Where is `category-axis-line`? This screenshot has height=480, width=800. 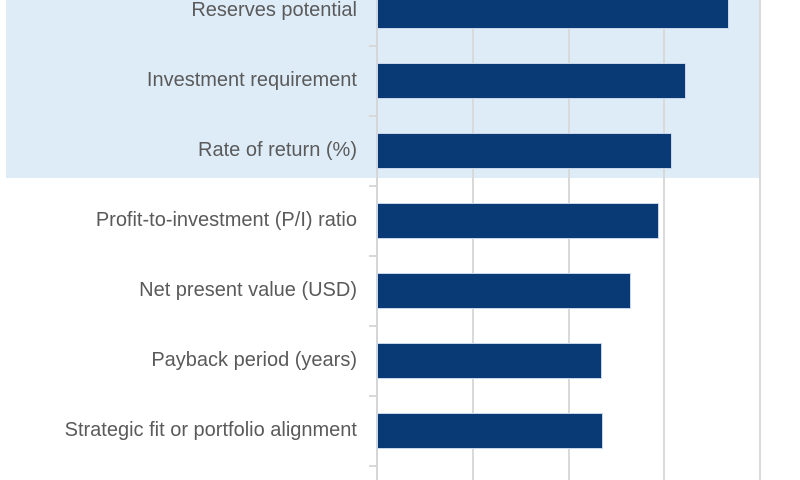
category-axis-line is located at coordinates (377, 240).